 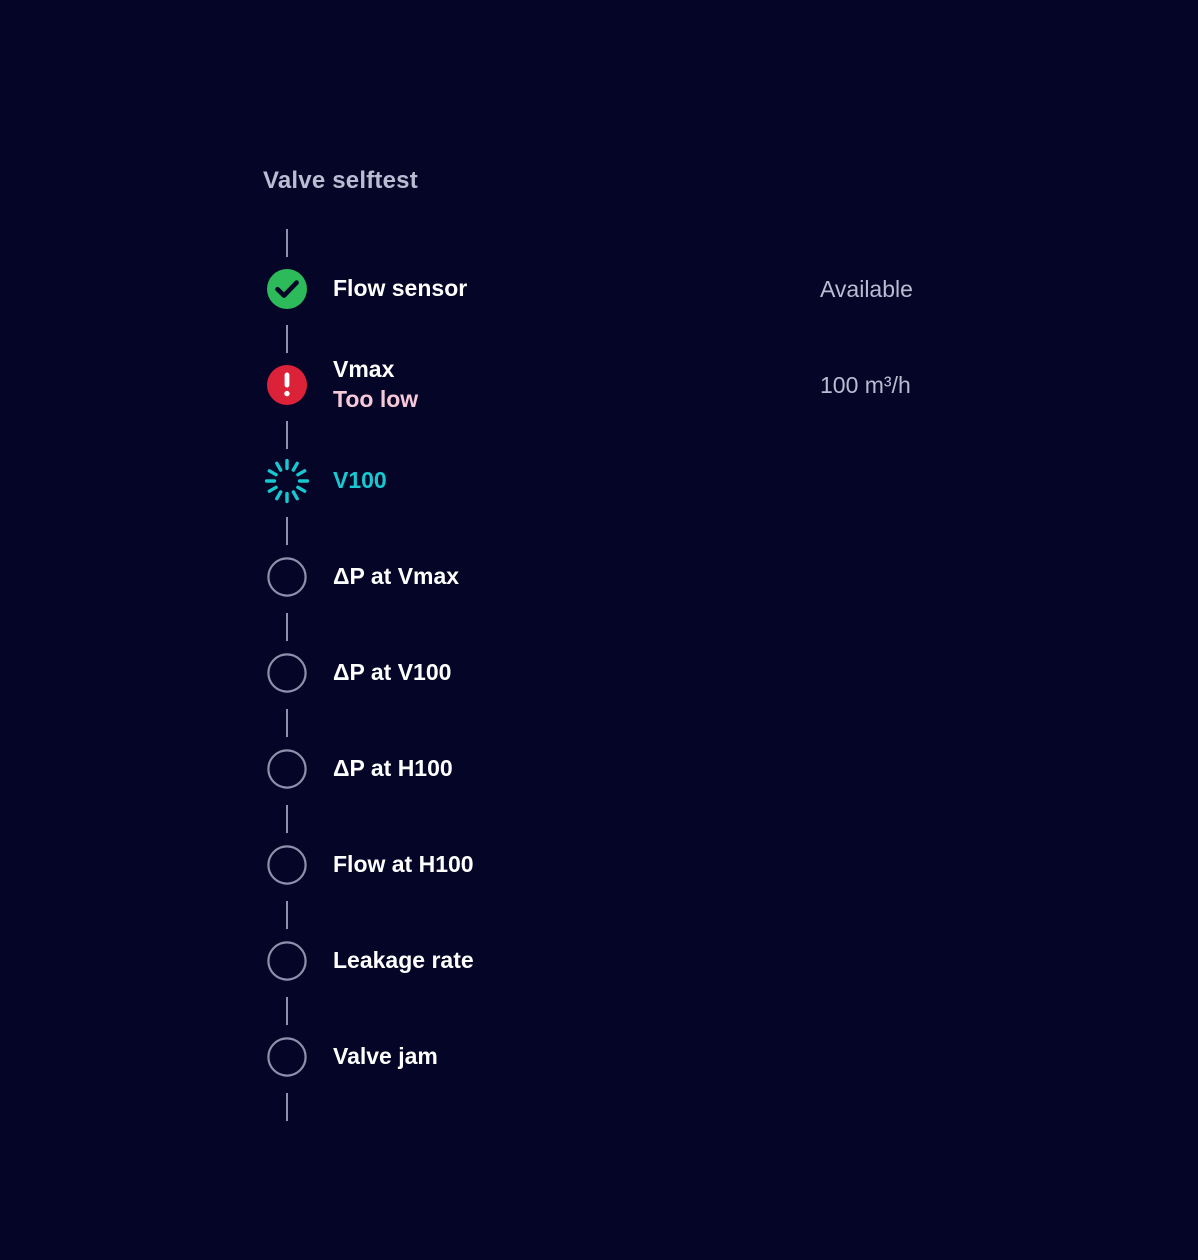 I want to click on step-value: 100 m³/h, so click(x=865, y=384).